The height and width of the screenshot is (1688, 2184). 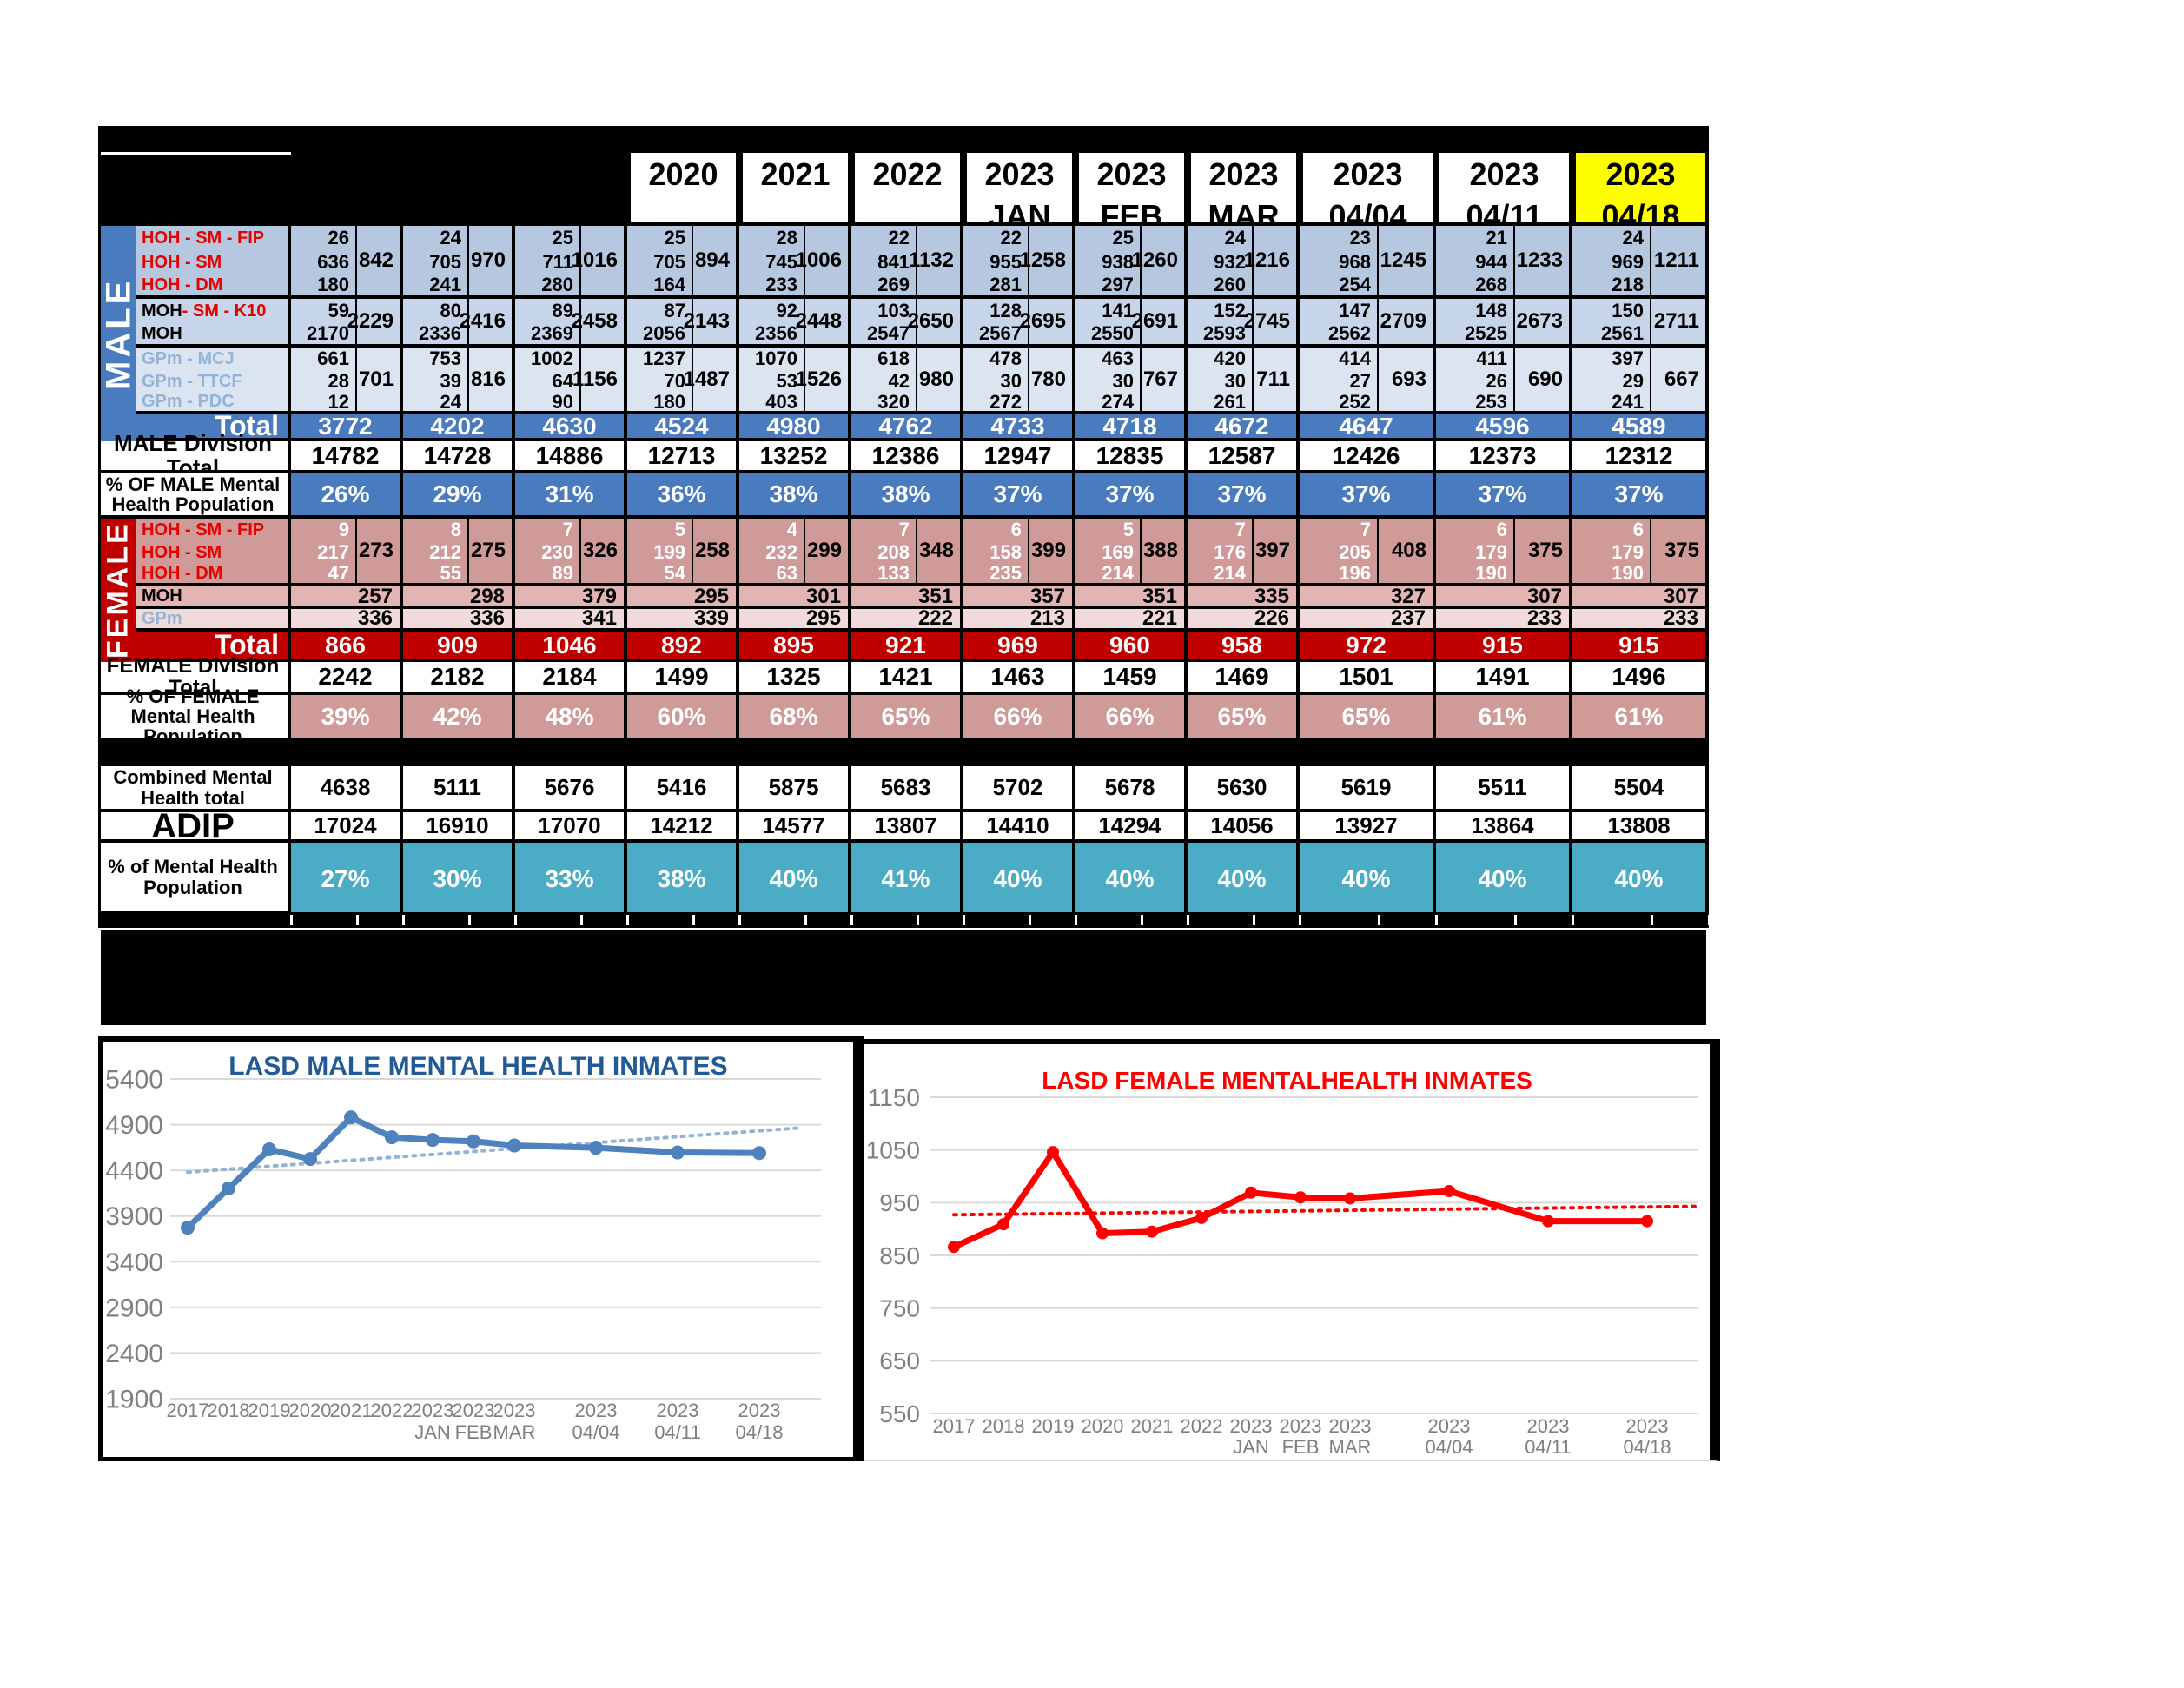 What do you see at coordinates (683, 718) in the screenshot?
I see `female-pct-cell: 60%` at bounding box center [683, 718].